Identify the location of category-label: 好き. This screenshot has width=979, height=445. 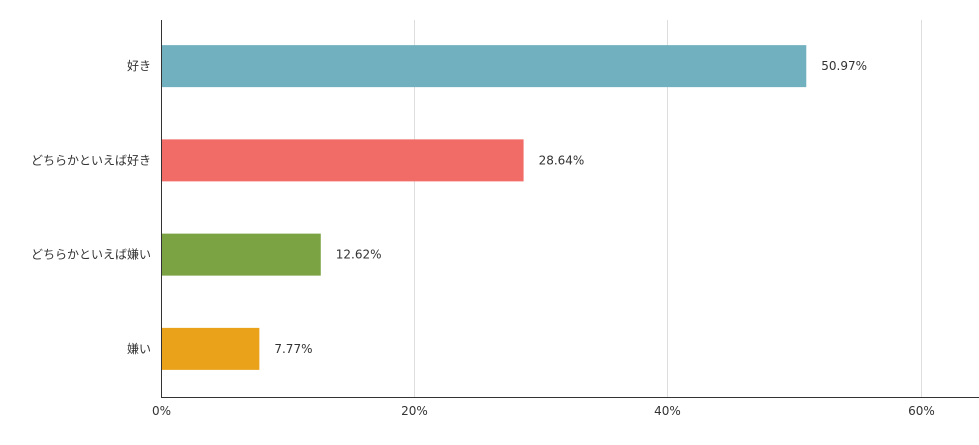
(139, 66).